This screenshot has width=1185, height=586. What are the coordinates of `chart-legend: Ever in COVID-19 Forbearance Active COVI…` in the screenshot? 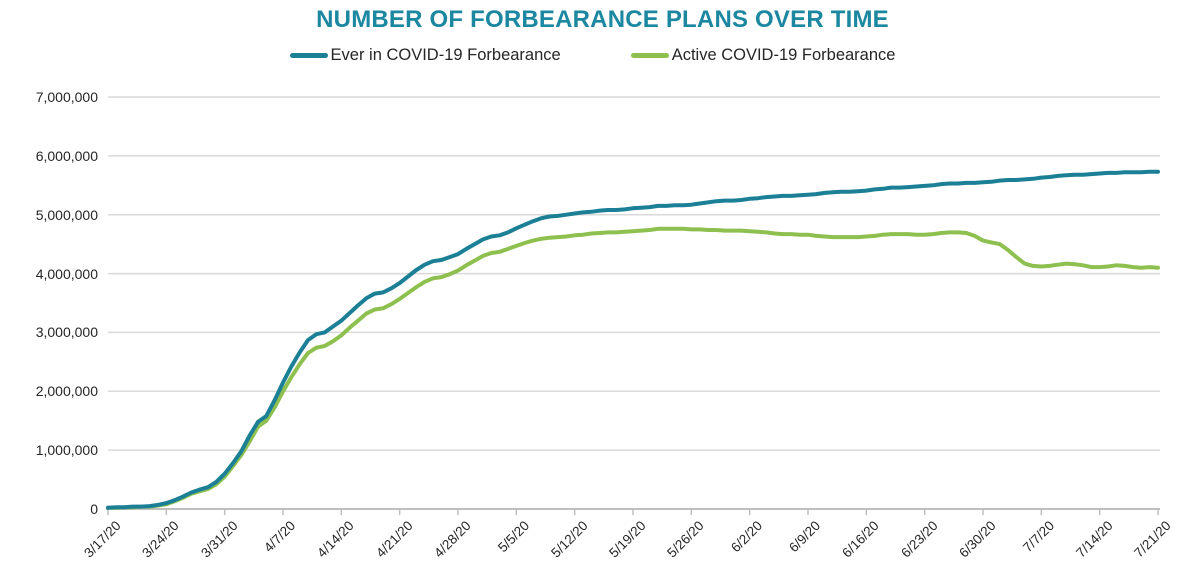 It's located at (592, 55).